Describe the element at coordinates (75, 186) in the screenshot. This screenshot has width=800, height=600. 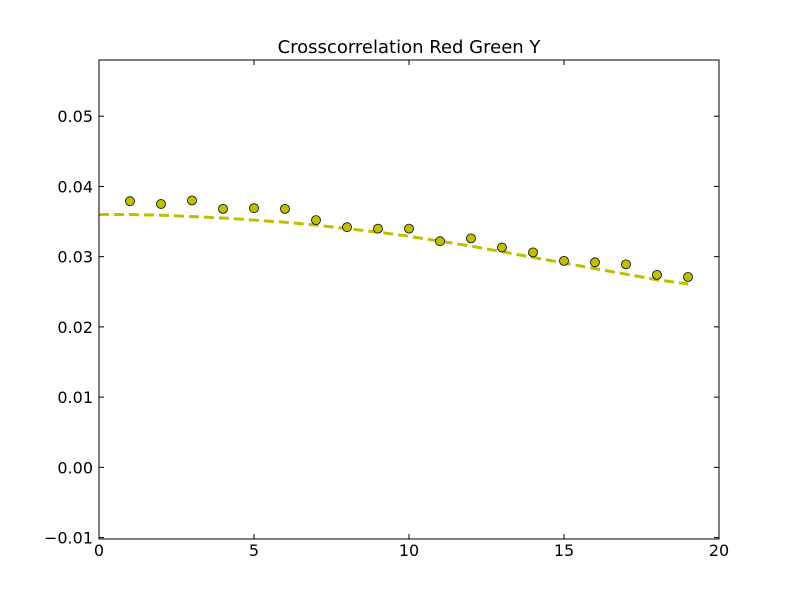
I see `y-tick-label: 0.04` at that location.